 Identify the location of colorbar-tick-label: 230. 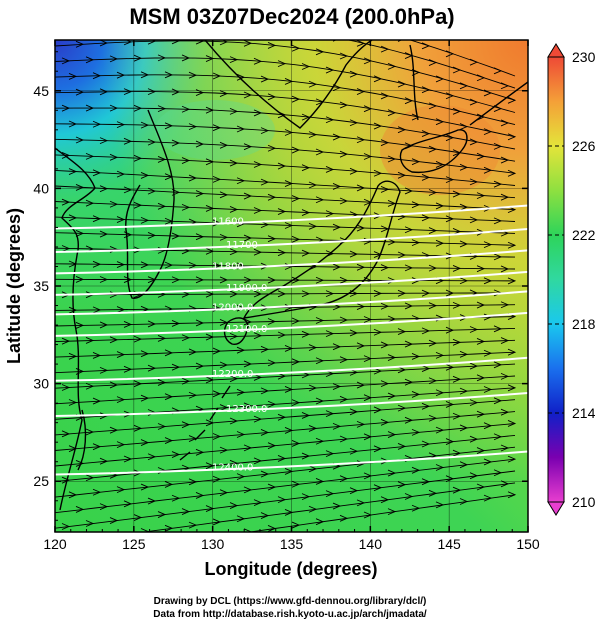
(584, 57).